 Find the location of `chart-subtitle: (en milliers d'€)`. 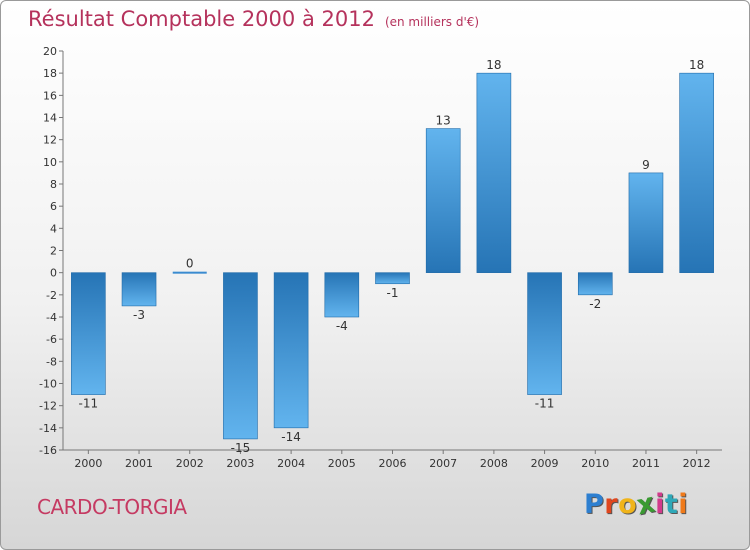

chart-subtitle: (en milliers d'€) is located at coordinates (432, 22).